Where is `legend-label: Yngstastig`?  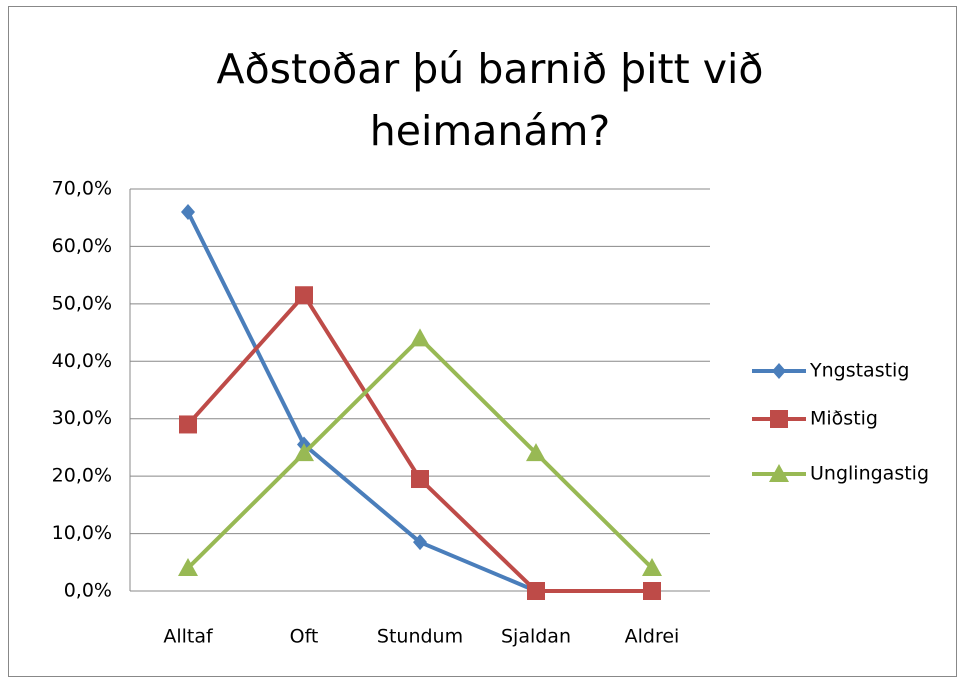
legend-label: Yngstastig is located at coordinates (859, 371).